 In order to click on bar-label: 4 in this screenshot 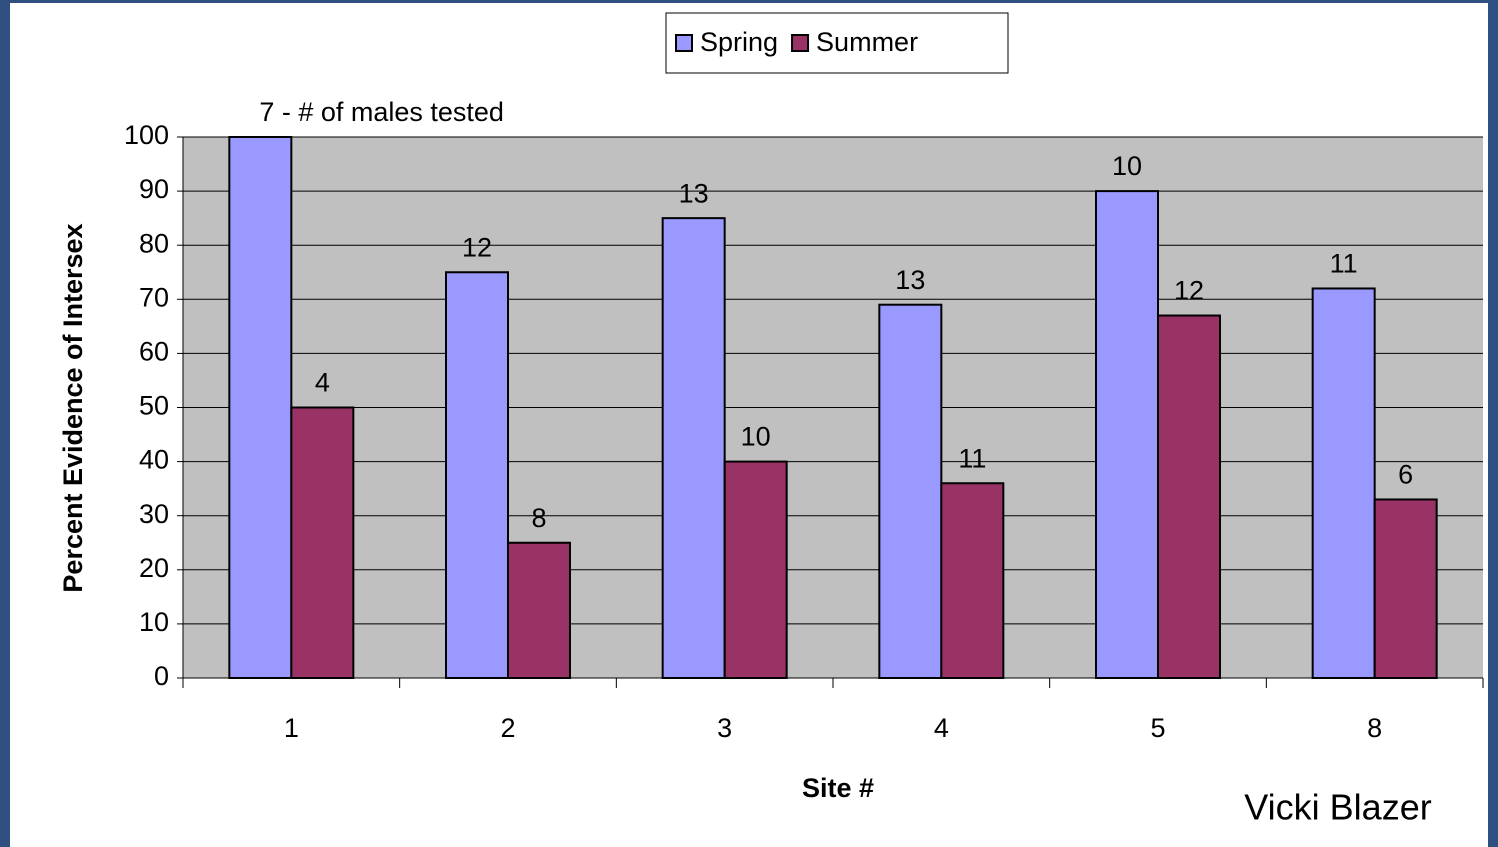, I will do `click(322, 383)`.